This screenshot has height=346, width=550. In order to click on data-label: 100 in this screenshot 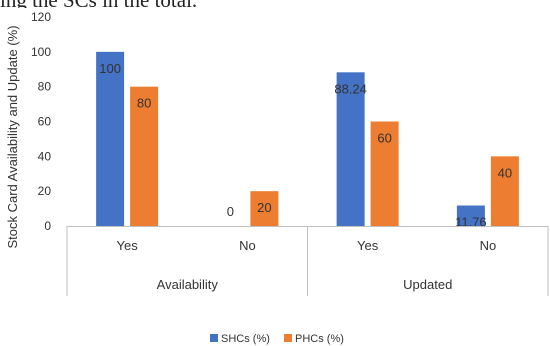, I will do `click(110, 68)`.